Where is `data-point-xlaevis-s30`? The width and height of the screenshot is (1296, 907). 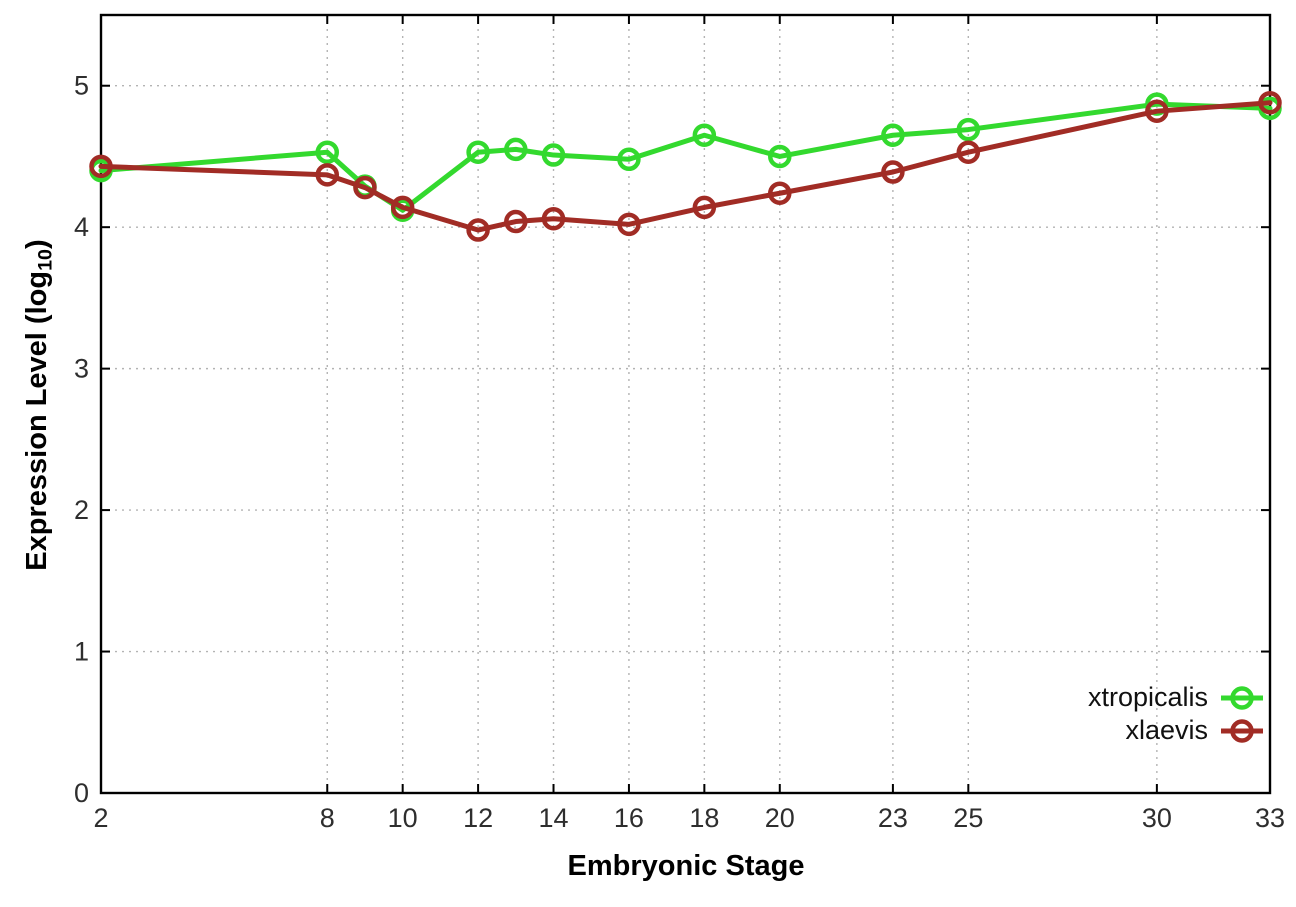
data-point-xlaevis-s30 is located at coordinates (1157, 111).